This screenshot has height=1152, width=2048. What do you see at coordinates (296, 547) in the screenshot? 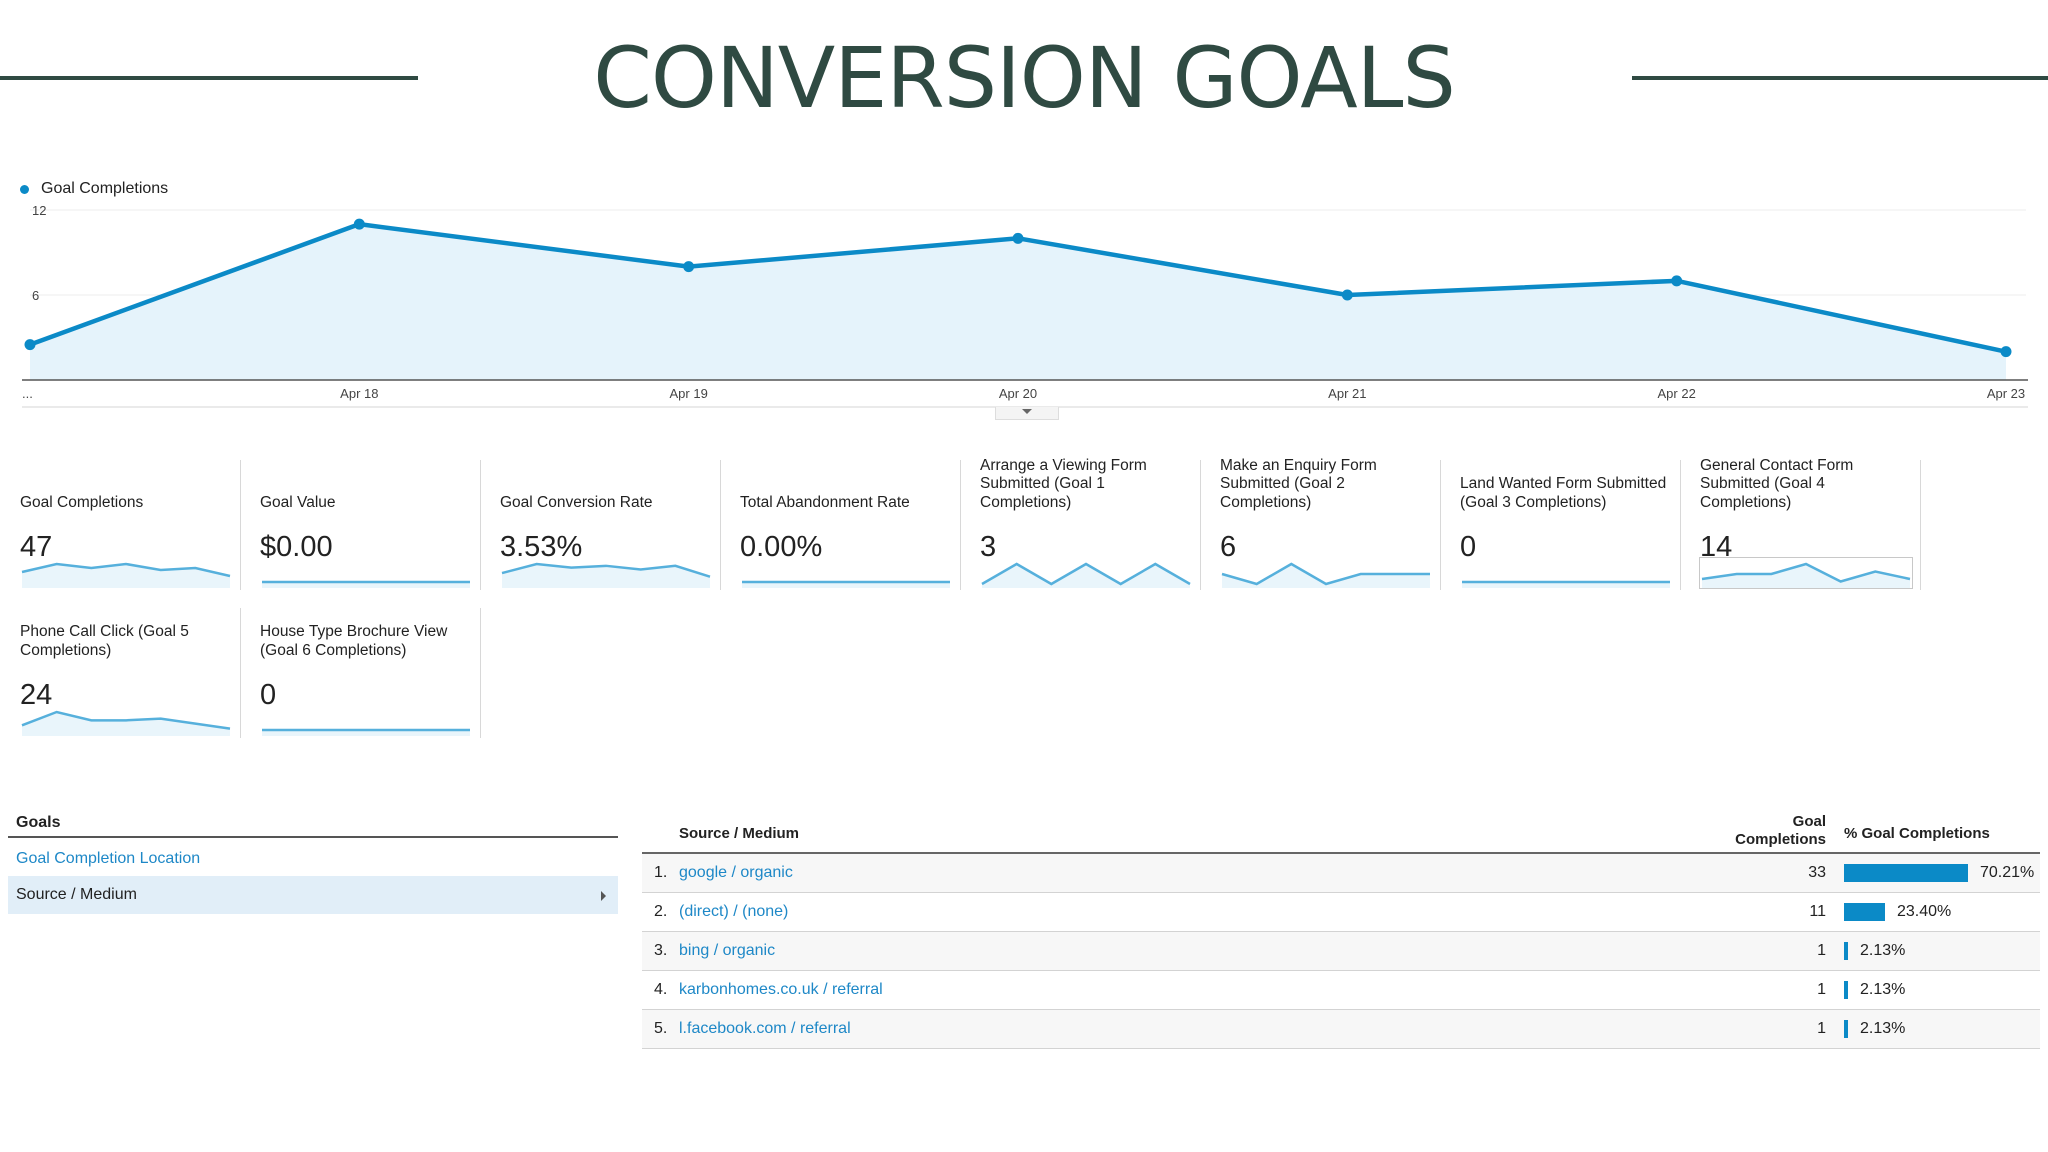
I see `metric-value: $0.00` at bounding box center [296, 547].